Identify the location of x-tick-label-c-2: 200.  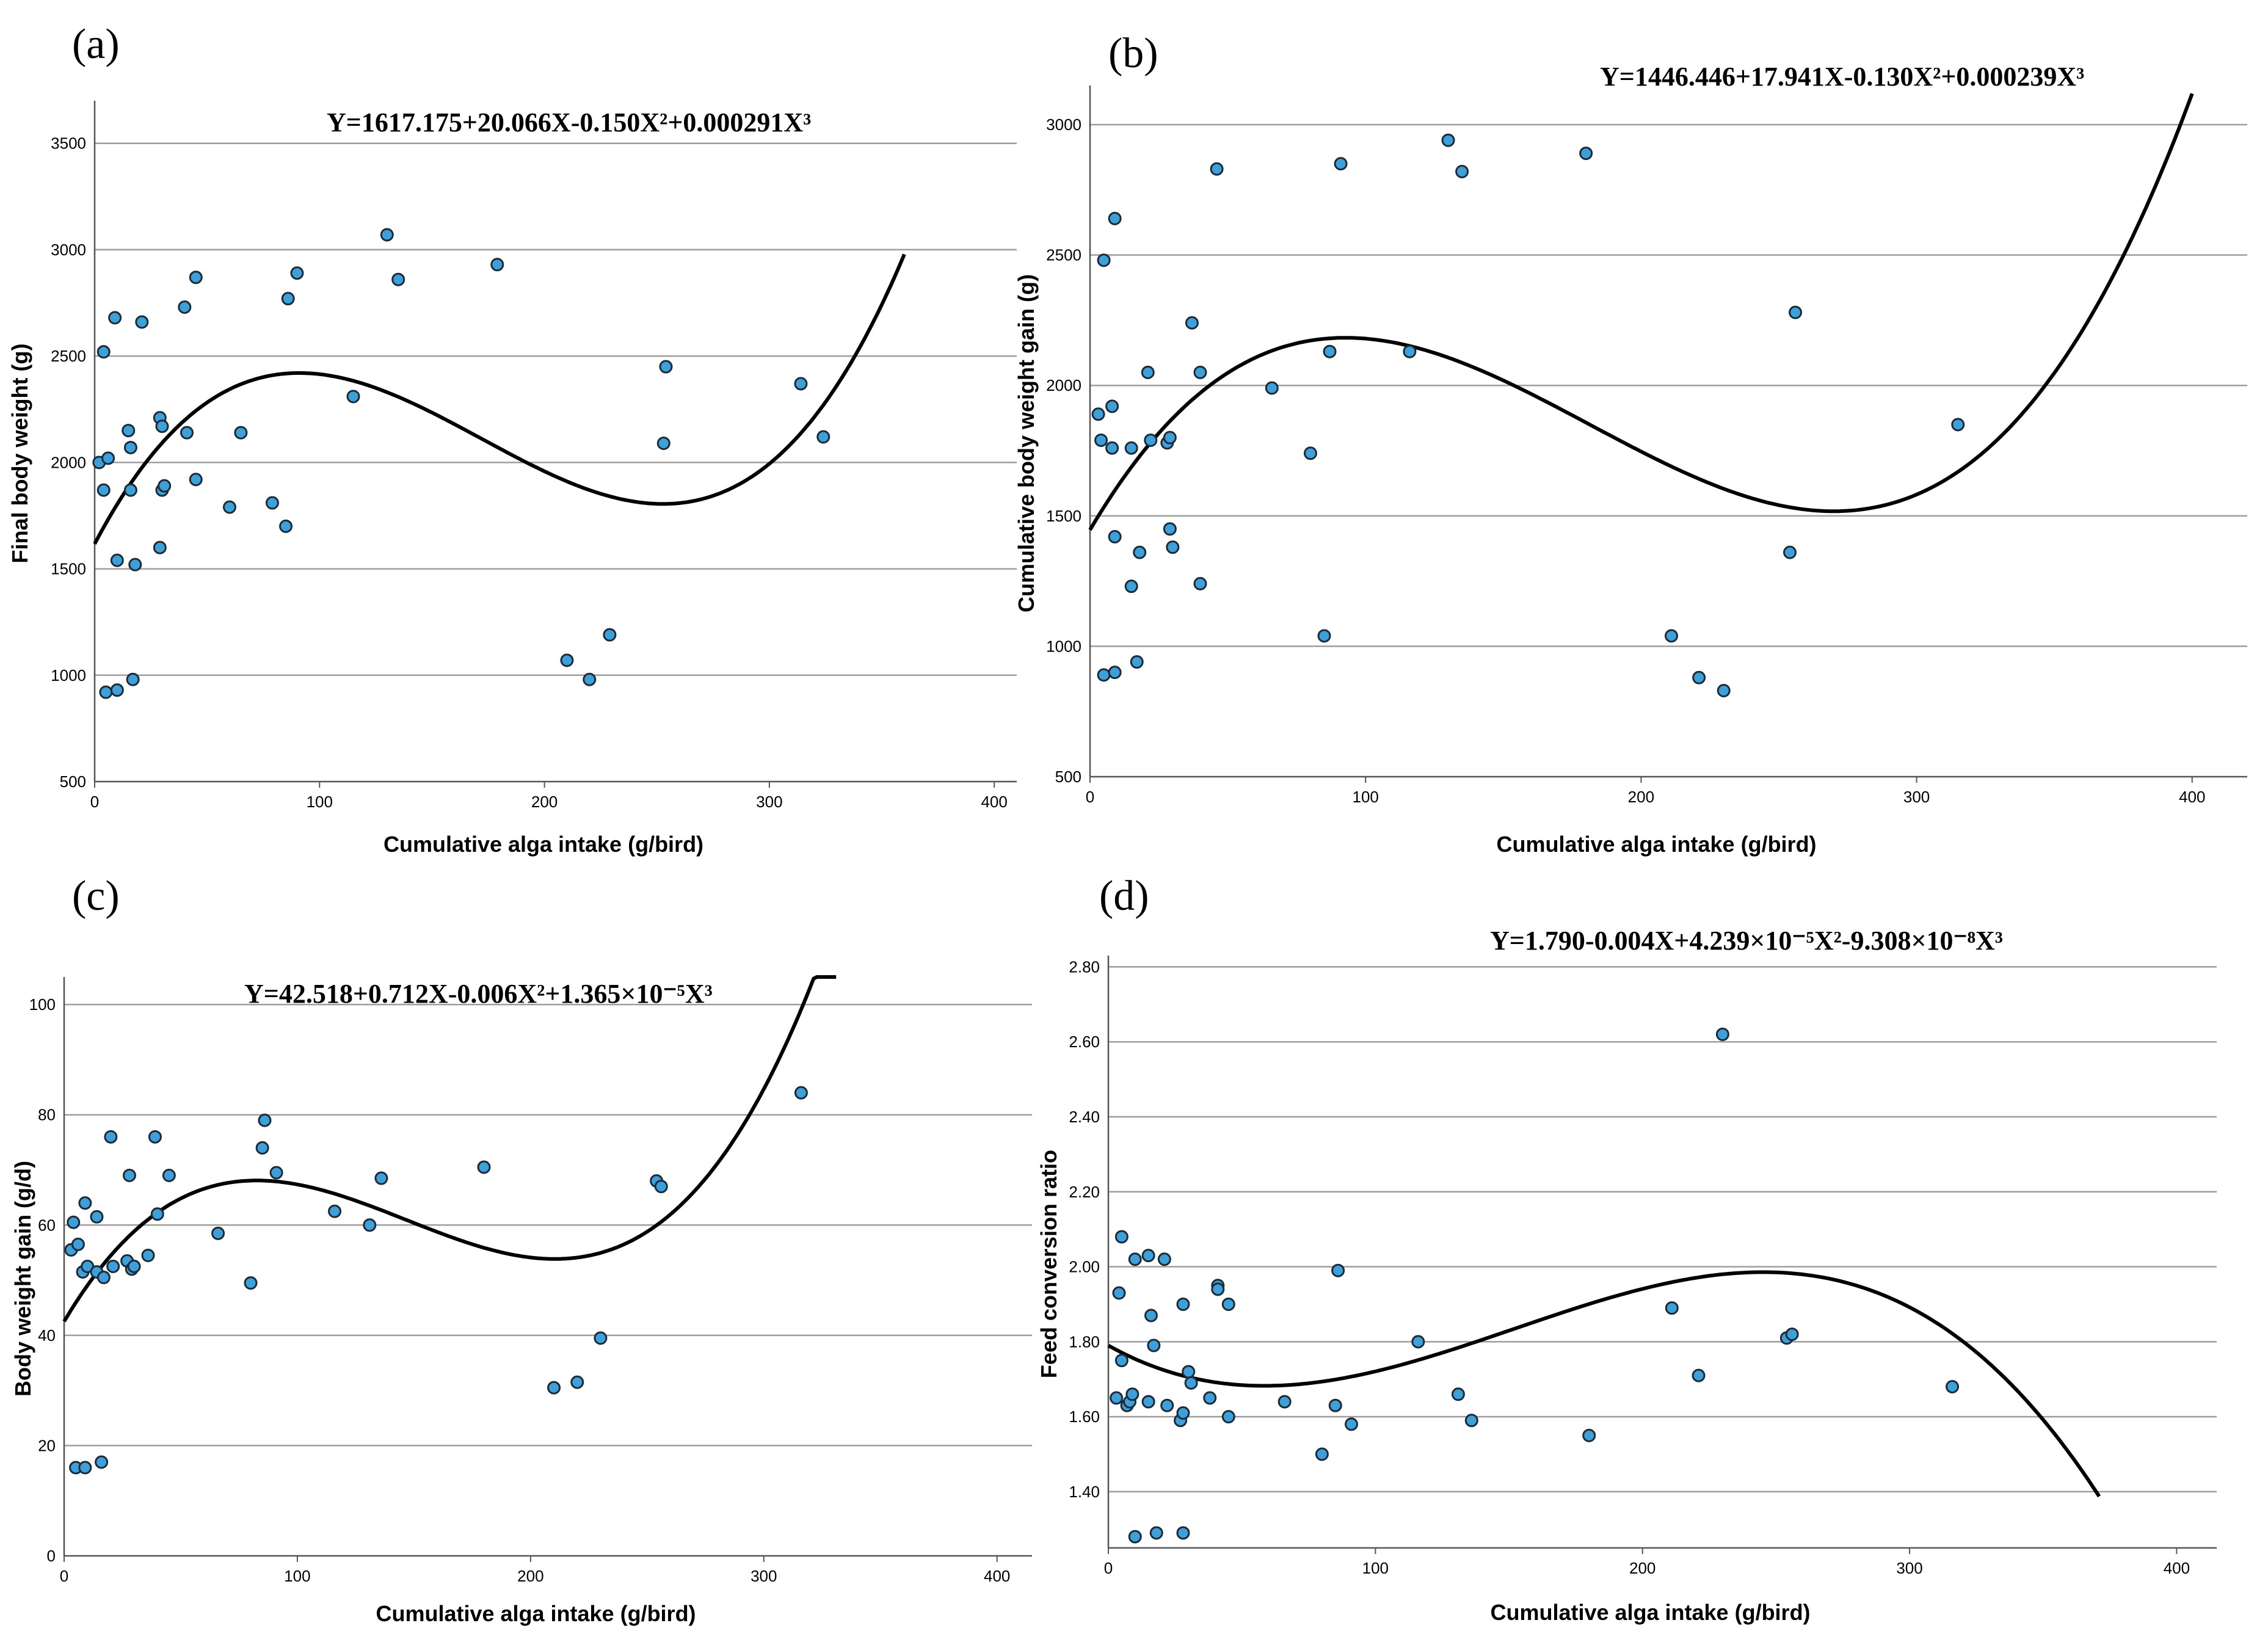
(530, 1576).